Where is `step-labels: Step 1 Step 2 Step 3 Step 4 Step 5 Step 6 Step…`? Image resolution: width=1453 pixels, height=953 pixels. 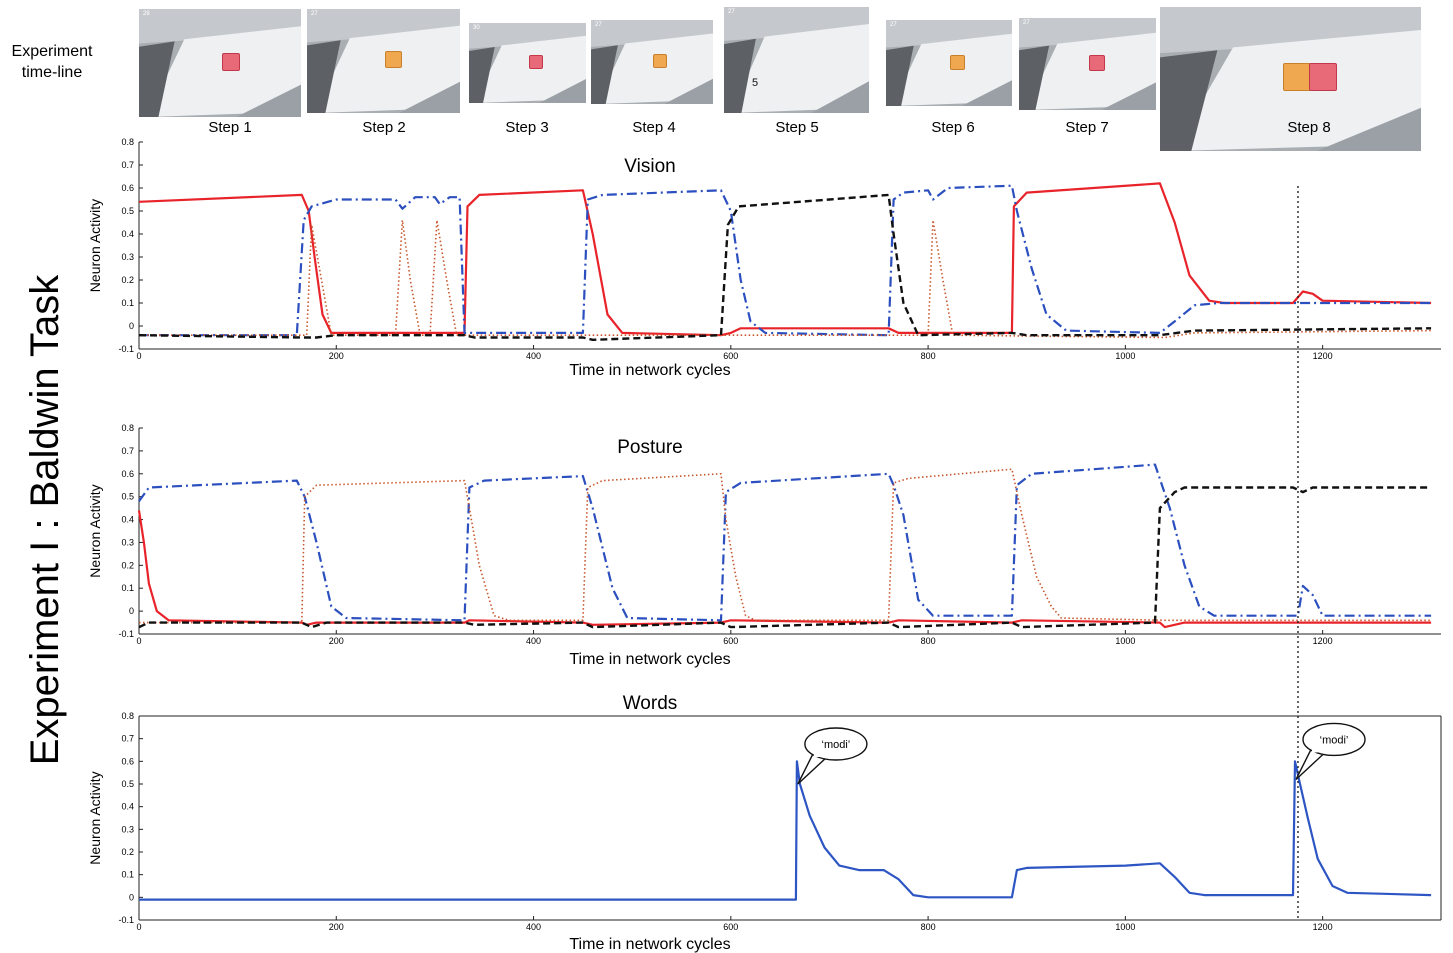 step-labels: Step 1 Step 2 Step 3 Step 4 Step 5 Step 6 Step… is located at coordinates (769, 127).